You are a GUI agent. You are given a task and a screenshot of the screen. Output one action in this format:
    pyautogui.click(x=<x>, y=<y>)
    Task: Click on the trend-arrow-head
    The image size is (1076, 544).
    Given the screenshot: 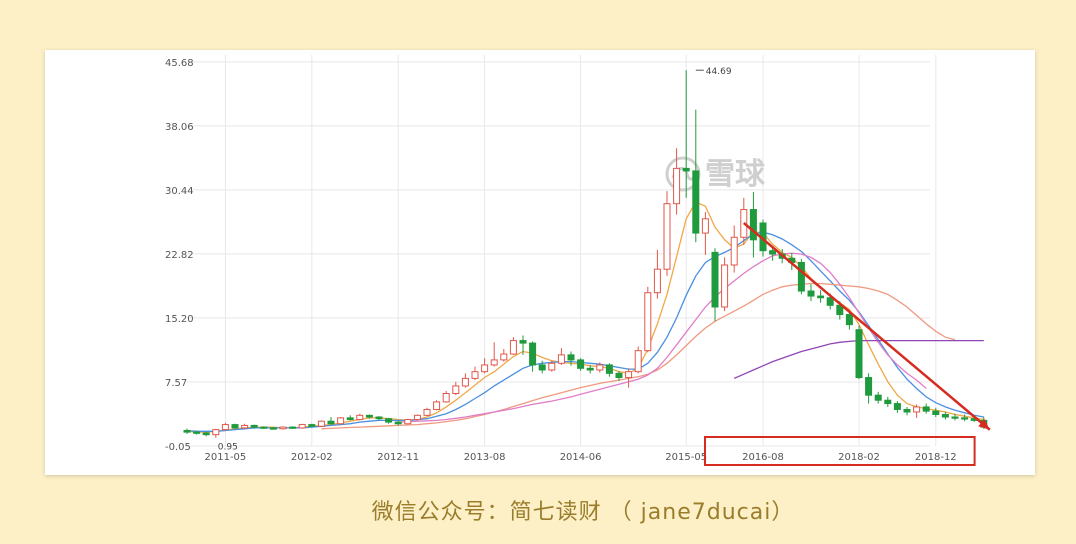 What is the action you would take?
    pyautogui.click(x=984, y=424)
    